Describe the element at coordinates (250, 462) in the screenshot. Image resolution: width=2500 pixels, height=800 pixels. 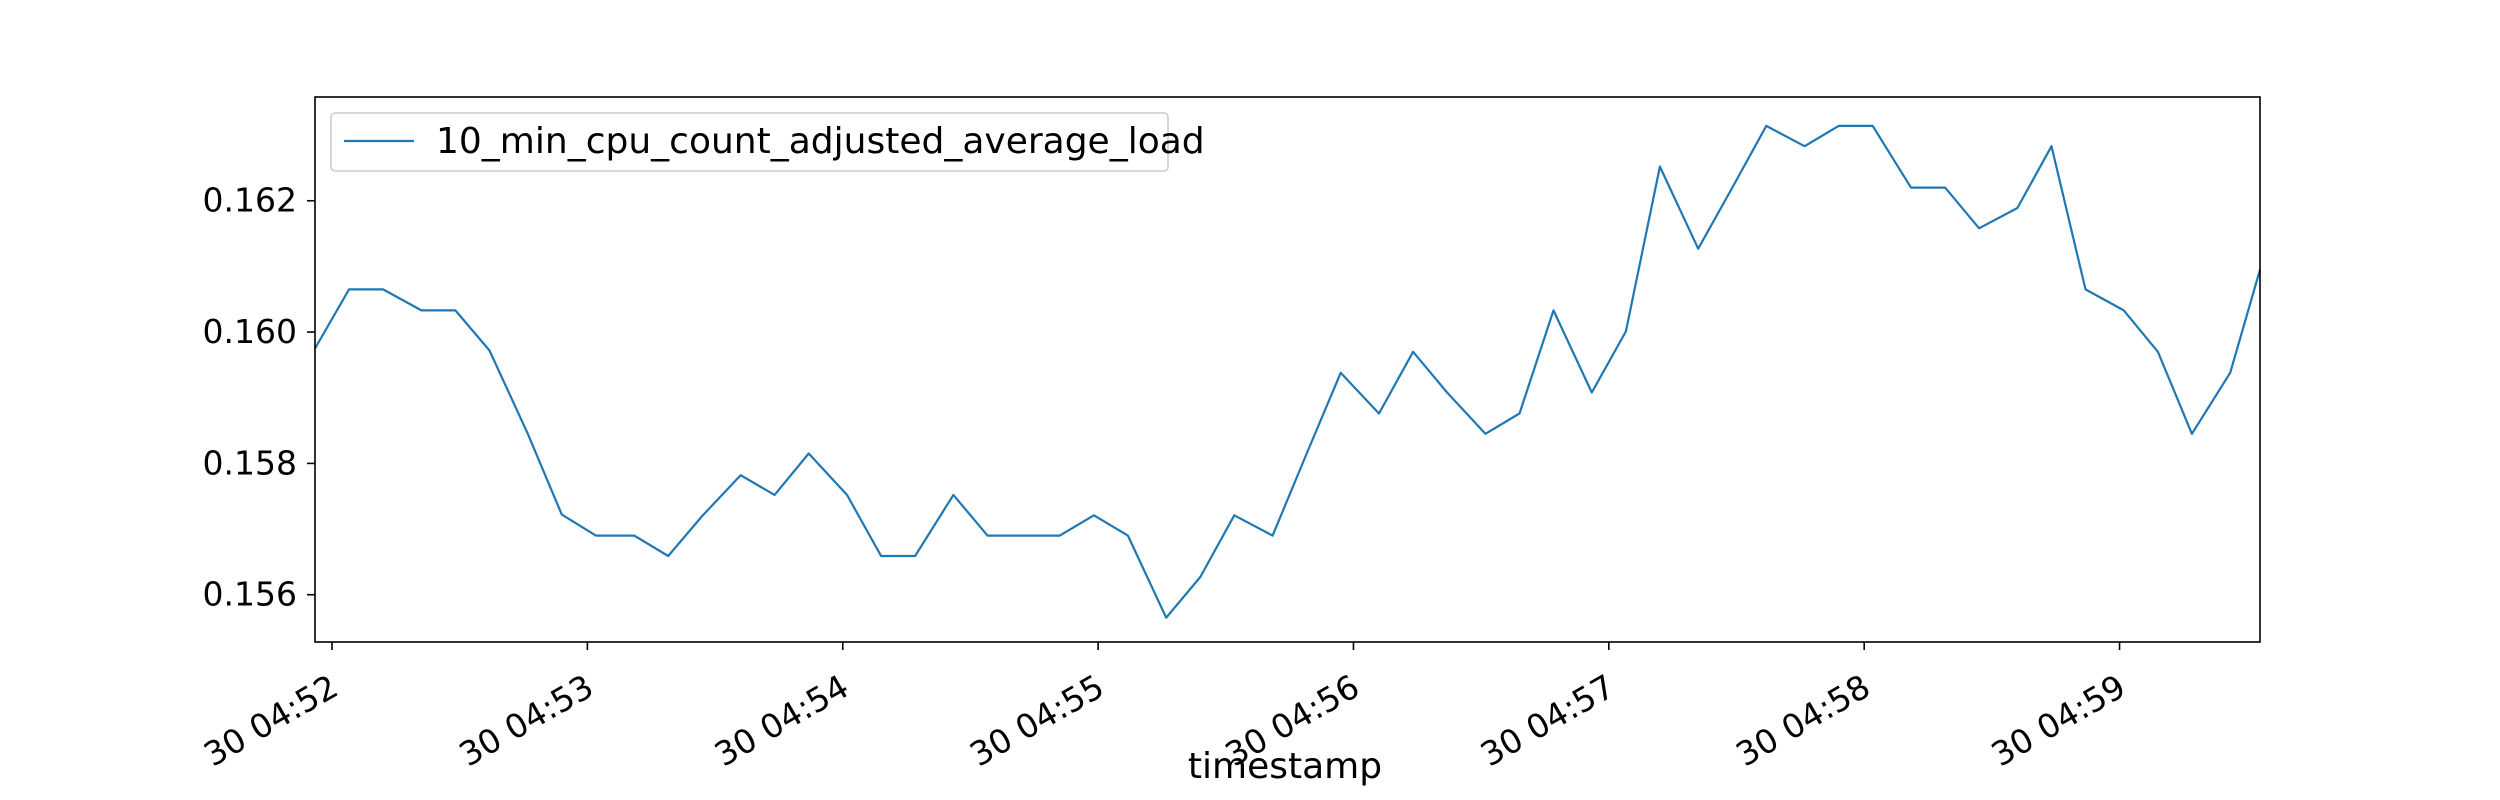
I see `y-tick-label: 0.158` at that location.